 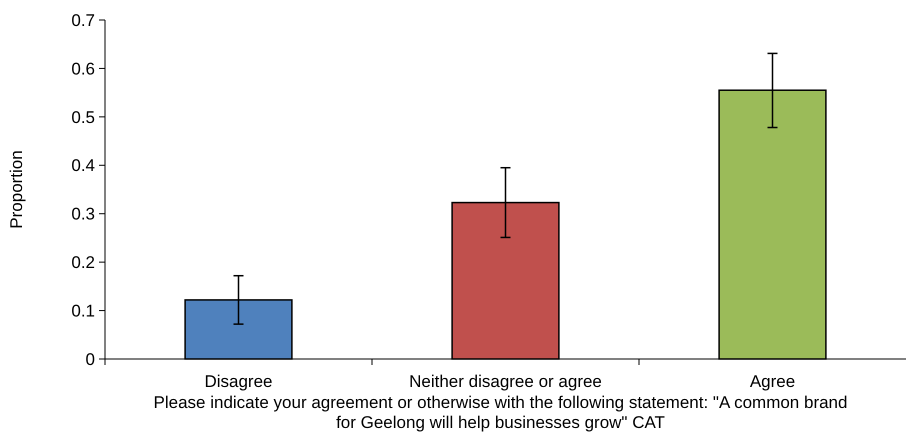 What do you see at coordinates (83, 20) in the screenshot?
I see `y-tick-label: 0.7` at bounding box center [83, 20].